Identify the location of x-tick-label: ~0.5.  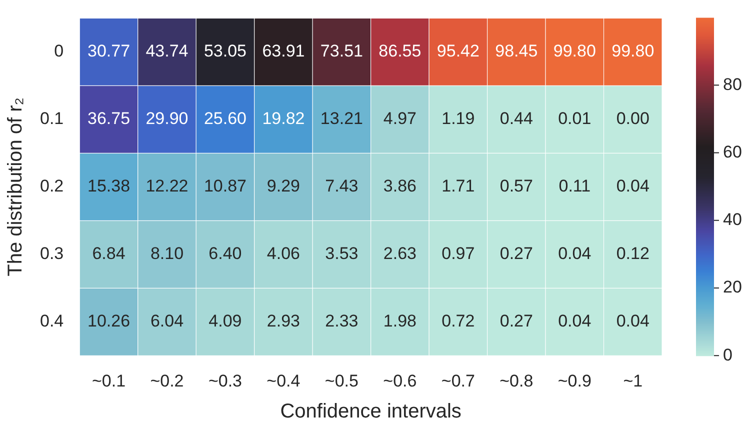
(341, 380).